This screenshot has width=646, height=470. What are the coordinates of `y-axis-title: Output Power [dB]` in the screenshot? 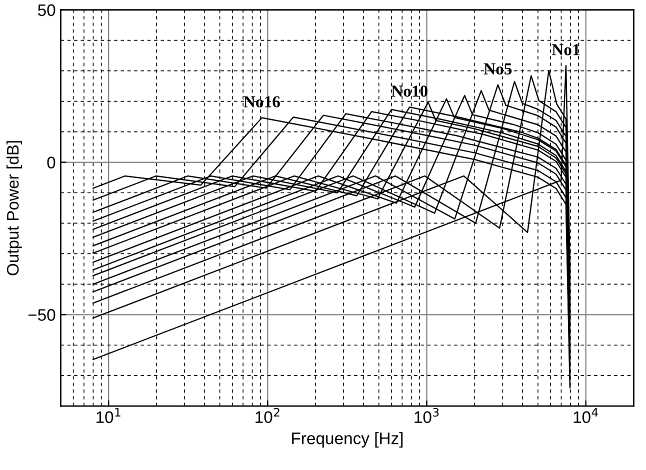 It's located at (14, 208).